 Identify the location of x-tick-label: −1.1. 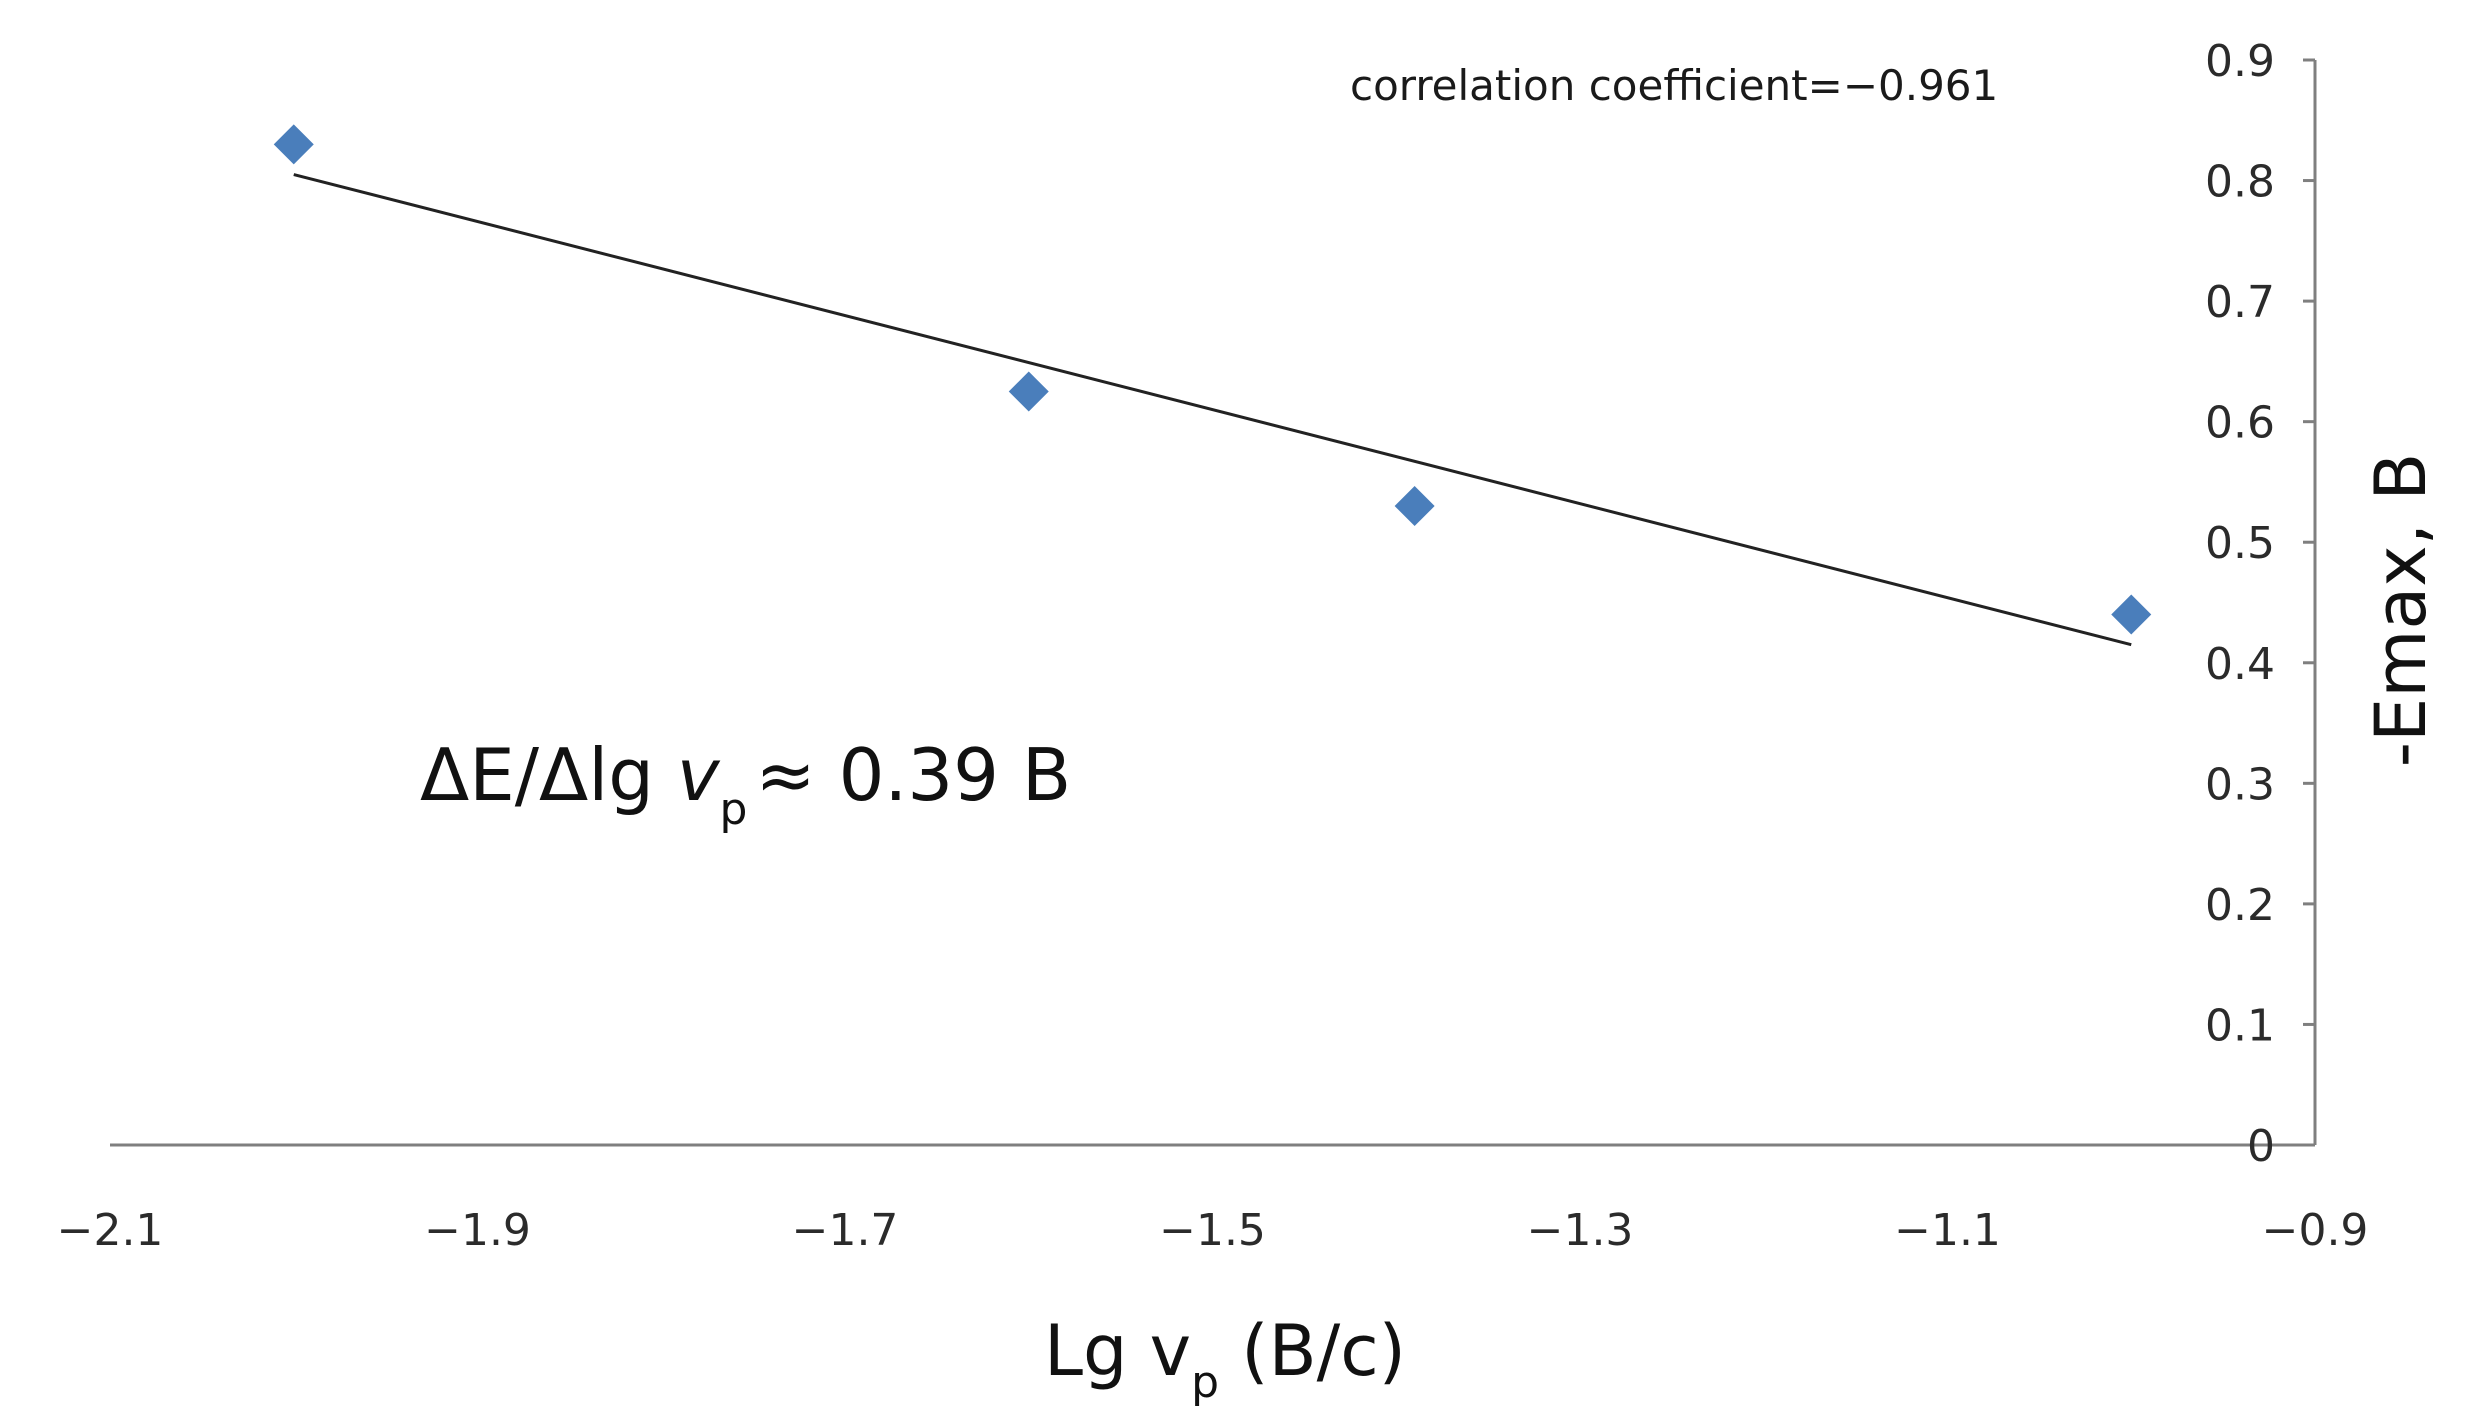
(1947, 1230).